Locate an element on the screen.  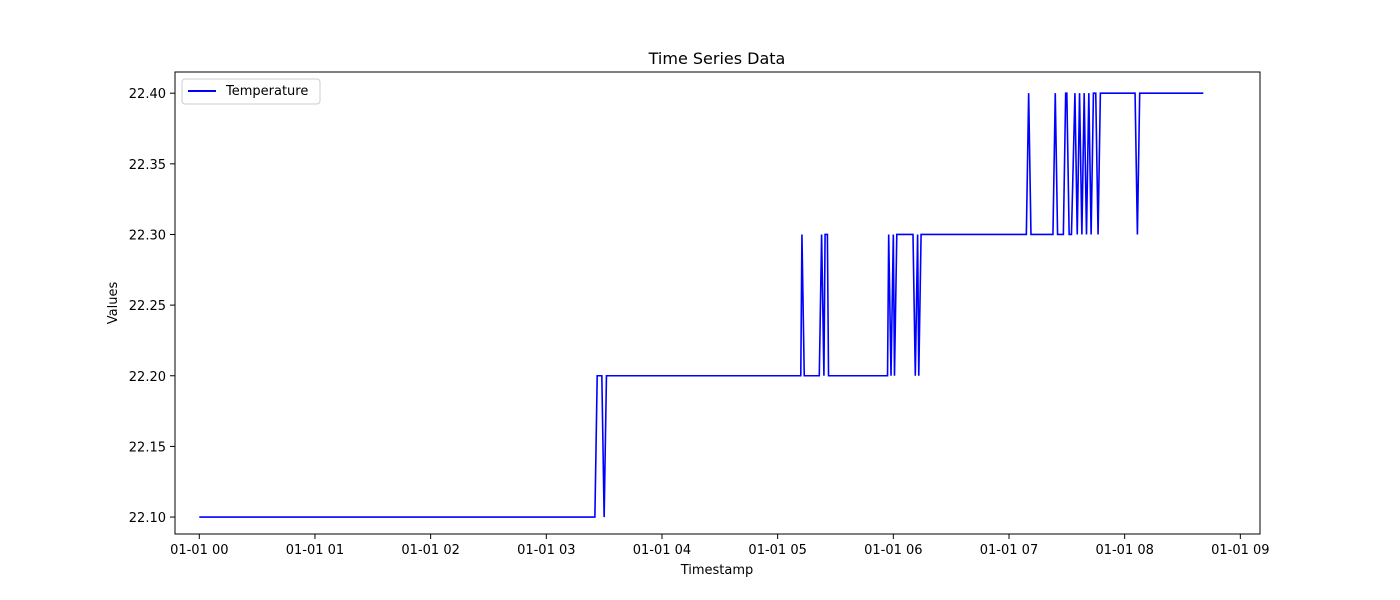
x-tick-label: 01-01 04 is located at coordinates (662, 550).